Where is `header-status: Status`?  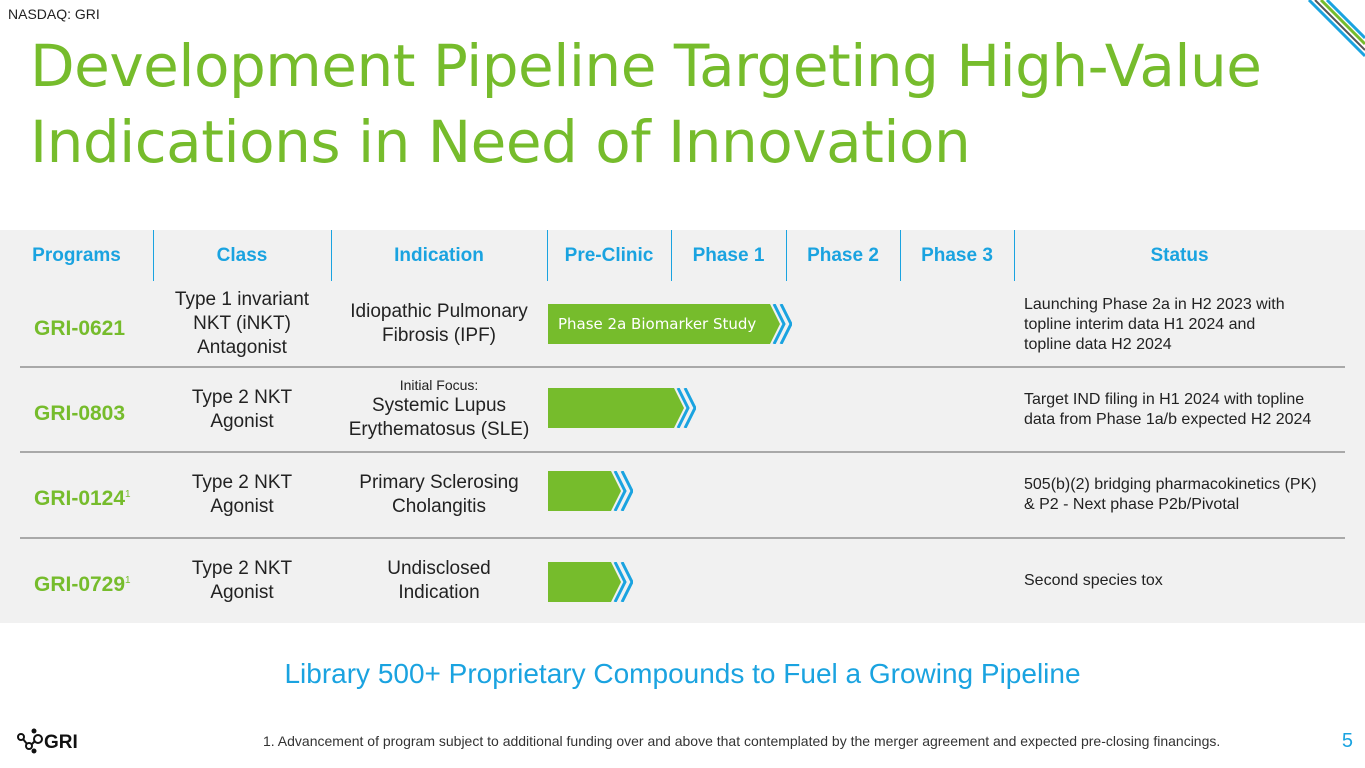
header-status: Status is located at coordinates (1179, 255).